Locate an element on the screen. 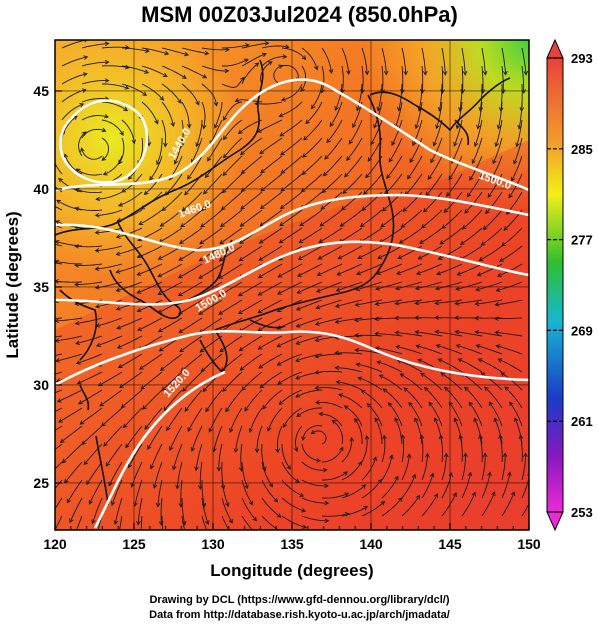  colorbar-ticks: 293 285 277 269 261 253 is located at coordinates (570, 285).